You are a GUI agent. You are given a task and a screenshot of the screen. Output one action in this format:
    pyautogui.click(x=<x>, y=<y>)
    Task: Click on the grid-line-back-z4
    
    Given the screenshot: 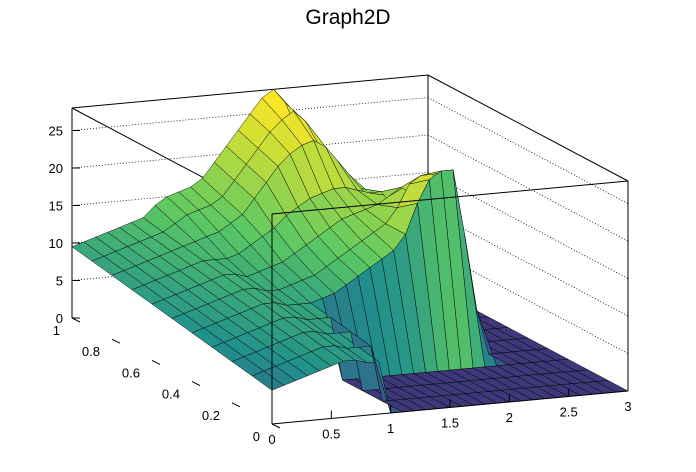 What is the action you would take?
    pyautogui.click(x=250, y=151)
    